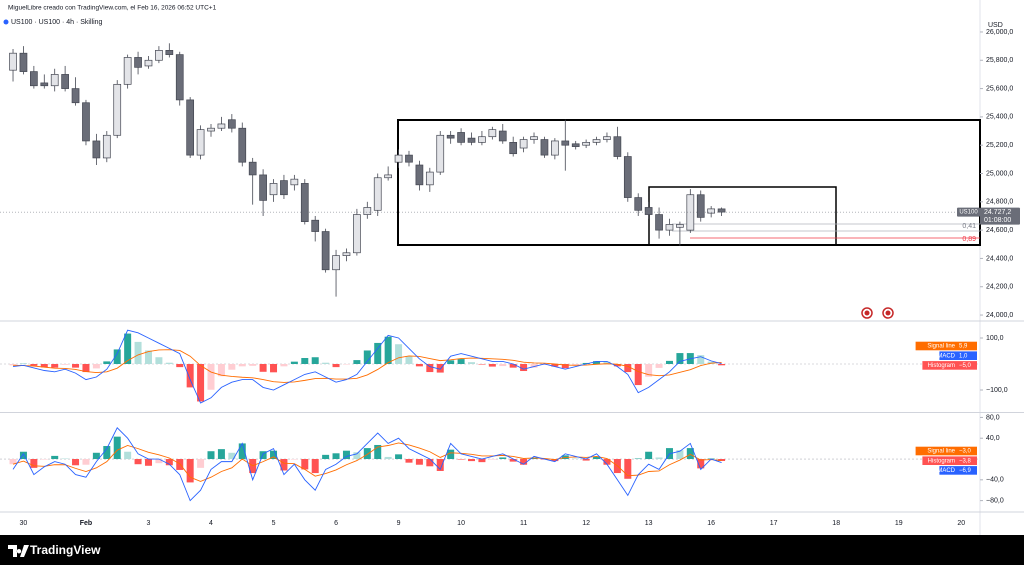 Image resolution: width=1024 pixels, height=565 pixels. What do you see at coordinates (6, 22) in the screenshot?
I see `symbol-icon` at bounding box center [6, 22].